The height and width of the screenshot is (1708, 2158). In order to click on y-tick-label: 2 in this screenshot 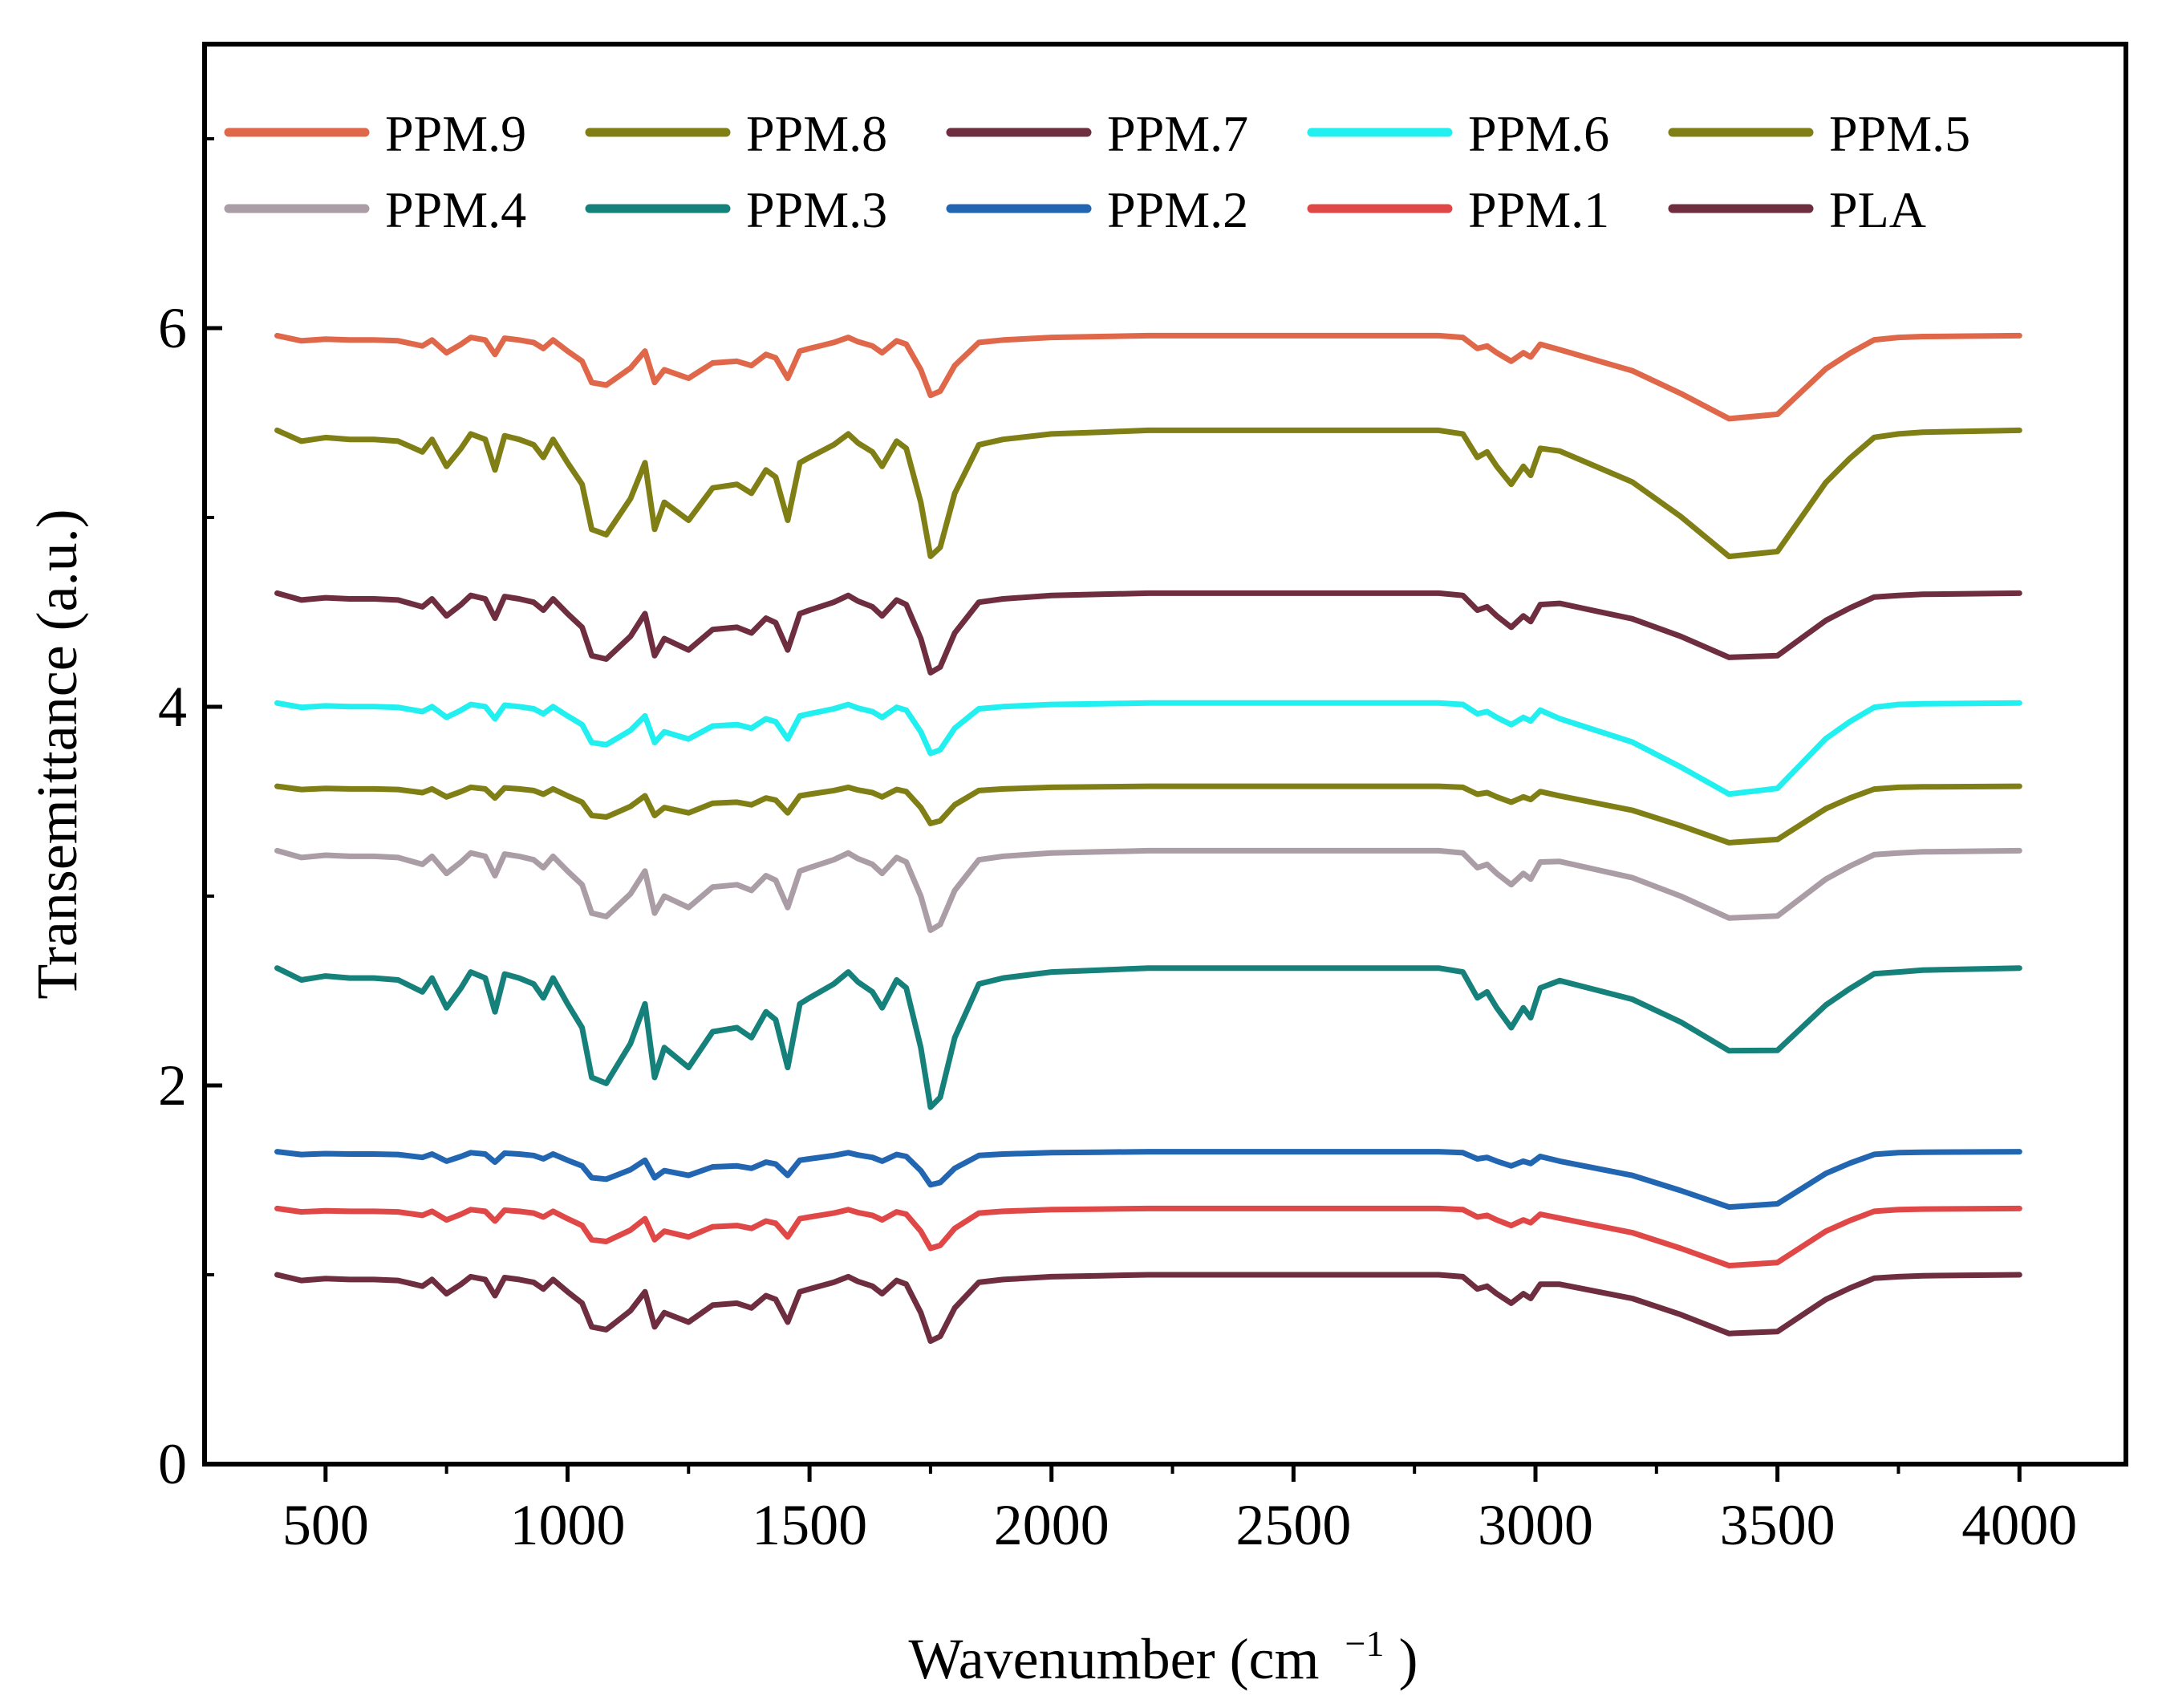, I will do `click(172, 1085)`.